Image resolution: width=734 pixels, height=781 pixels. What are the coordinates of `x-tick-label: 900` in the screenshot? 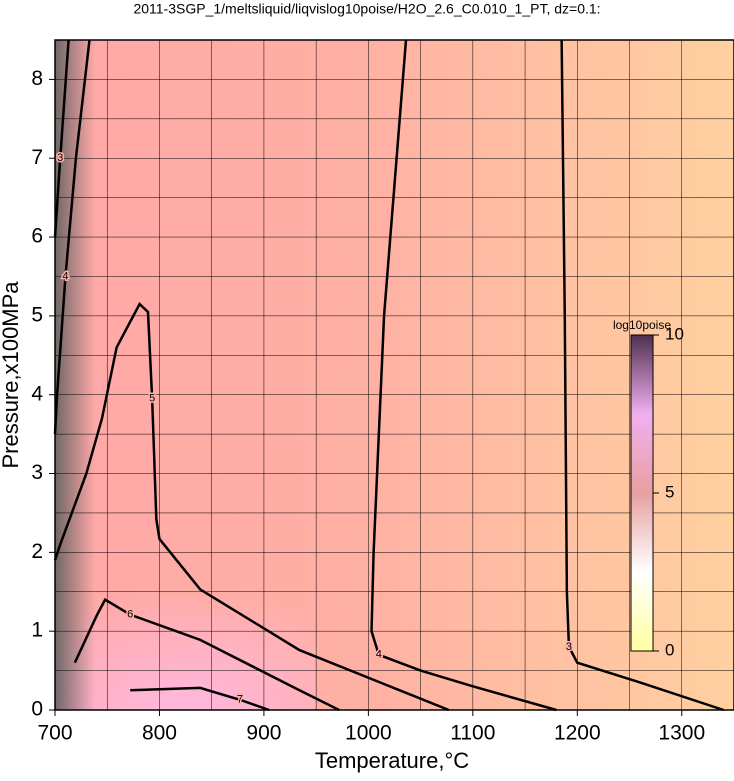 It's located at (263, 733).